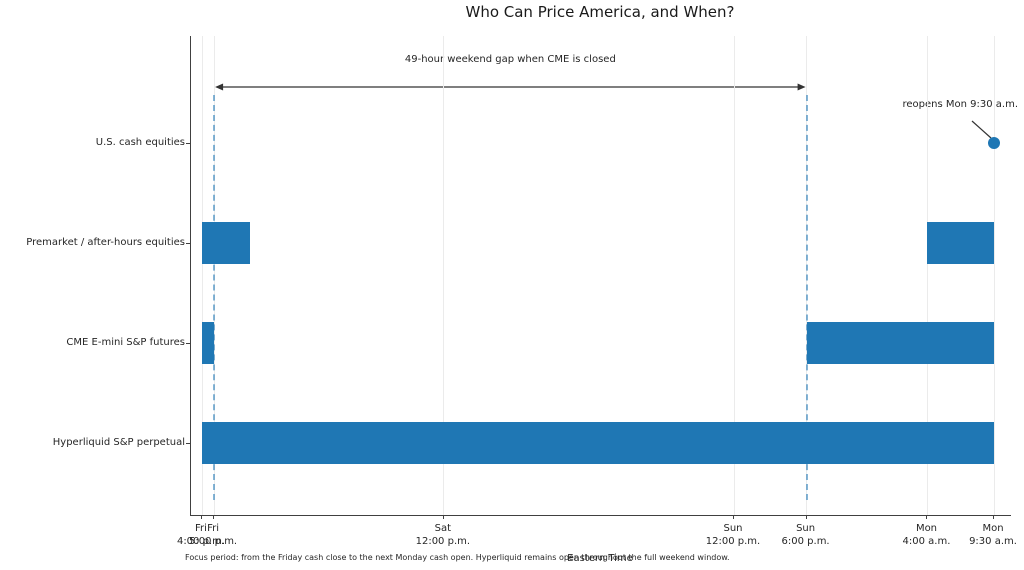 The width and height of the screenshot is (1024, 570). I want to click on reopen-annotation-label: reopens Mon 9:30 a.m., so click(960, 104).